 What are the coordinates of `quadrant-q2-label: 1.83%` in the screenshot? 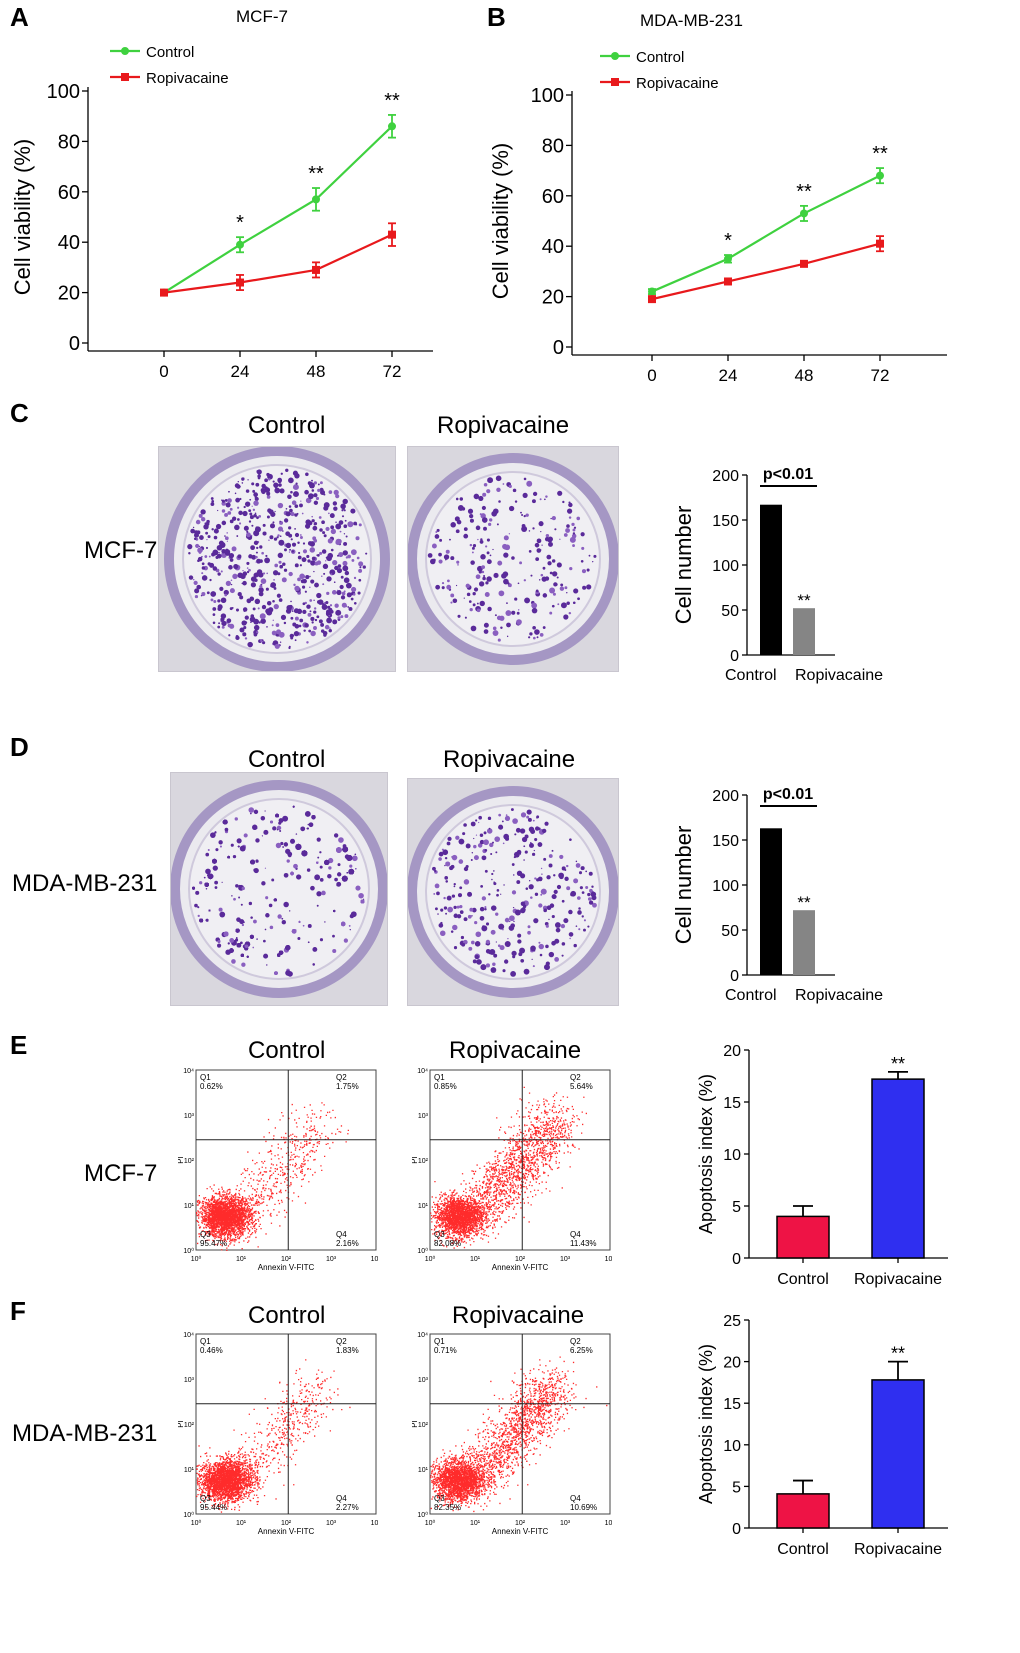 It's located at (347, 1350).